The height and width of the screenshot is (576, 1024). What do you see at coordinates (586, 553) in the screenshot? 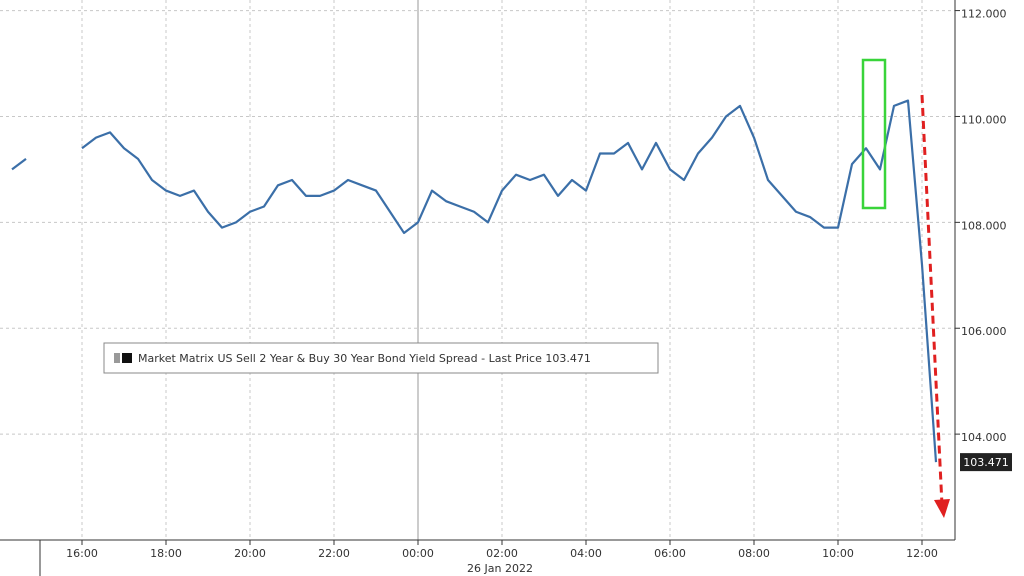
I see `x-tick-label: 04:00` at bounding box center [586, 553].